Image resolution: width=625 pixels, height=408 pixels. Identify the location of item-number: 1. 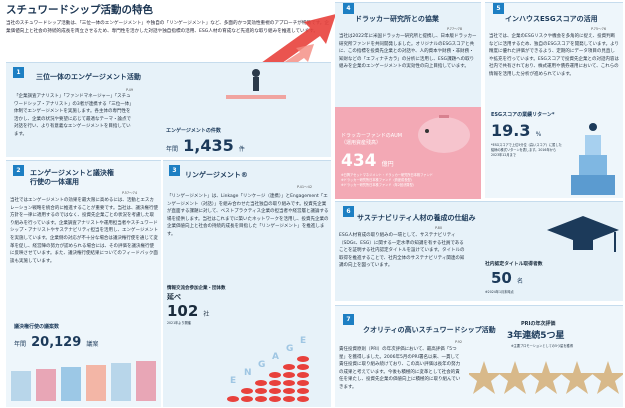
(18, 72).